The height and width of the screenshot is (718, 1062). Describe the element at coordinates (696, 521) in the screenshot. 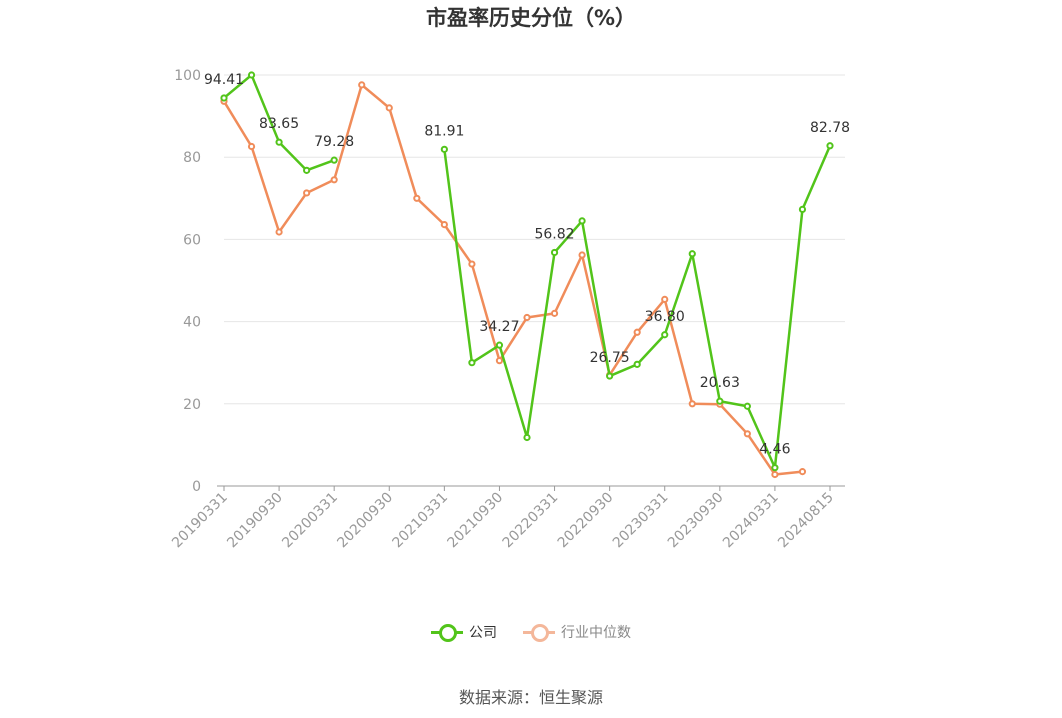

I see `x-tick-label: 20230930` at that location.